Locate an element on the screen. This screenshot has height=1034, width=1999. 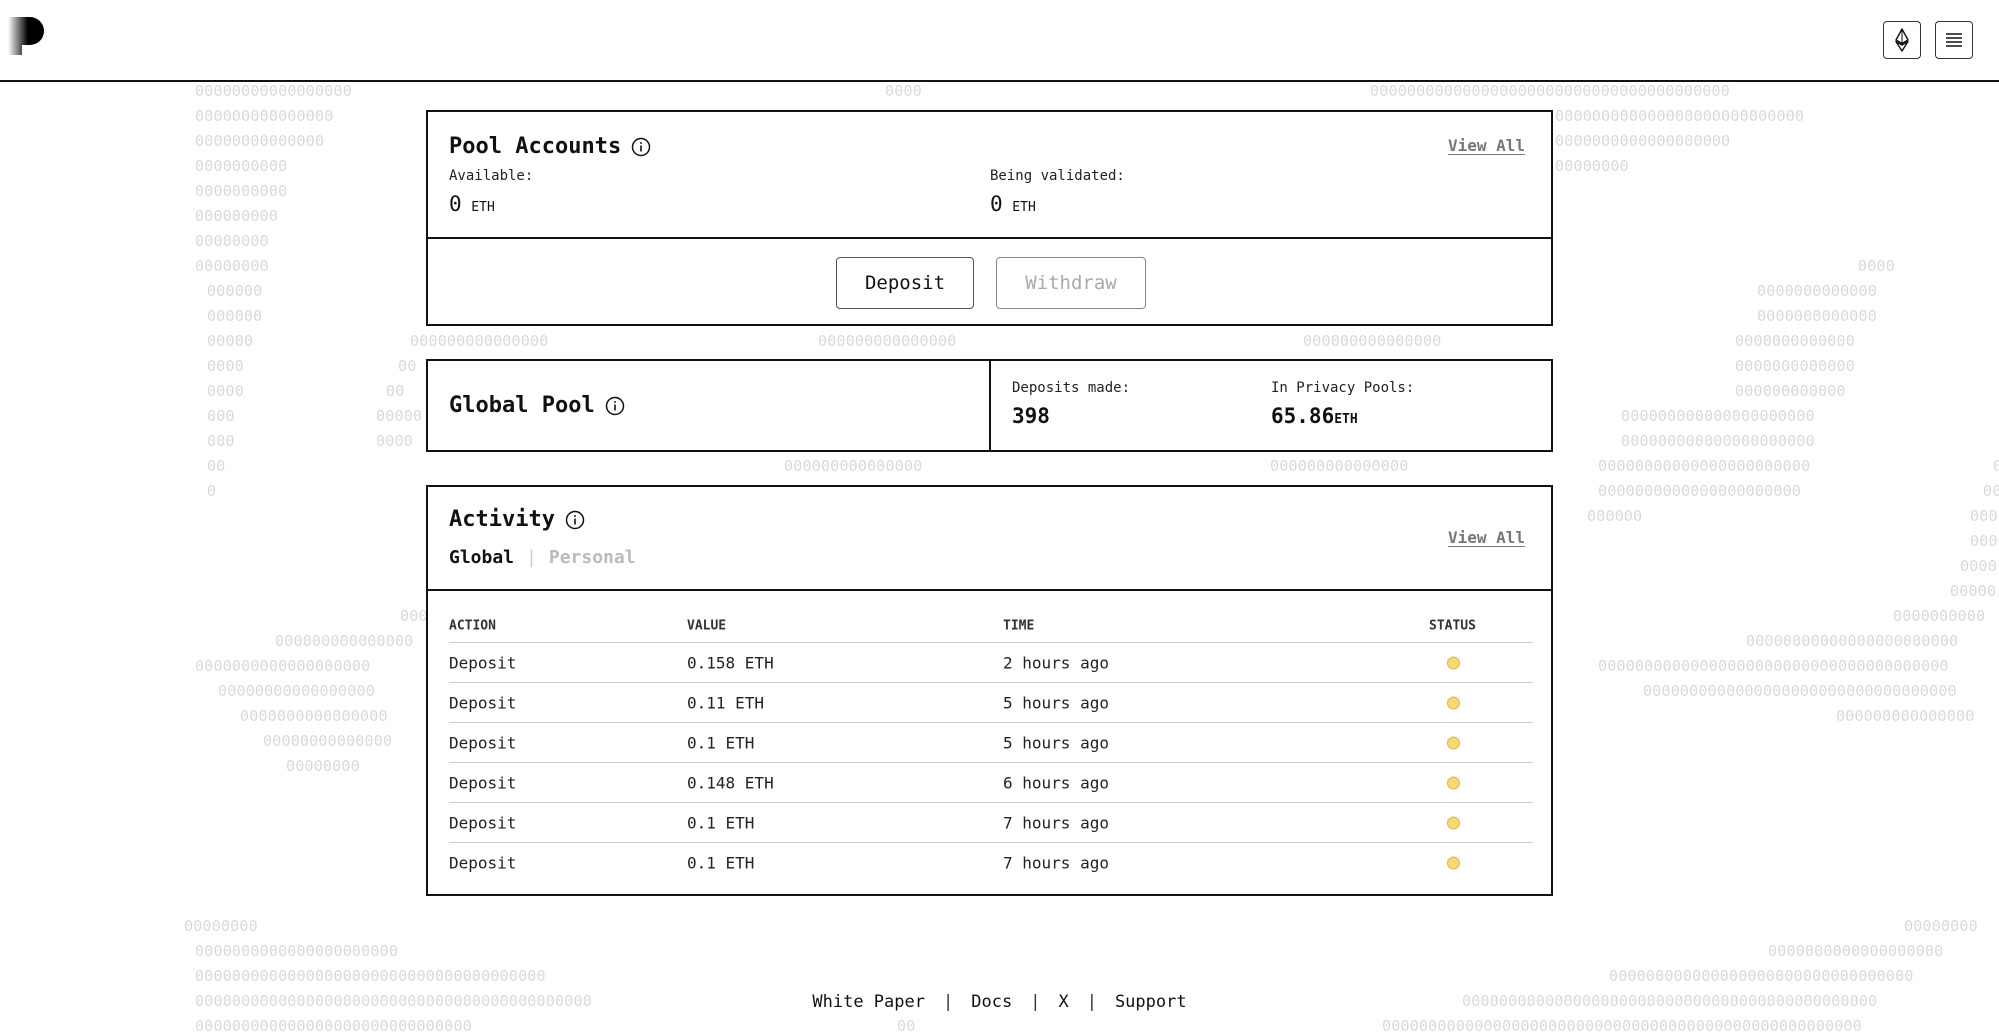
pool-accounts-heading: Pool Accounts is located at coordinates (550, 146).